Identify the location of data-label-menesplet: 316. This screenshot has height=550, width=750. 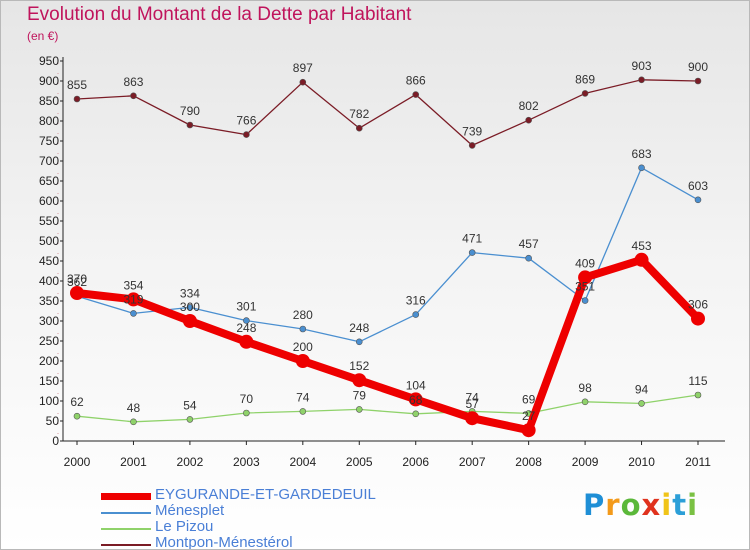
(416, 301).